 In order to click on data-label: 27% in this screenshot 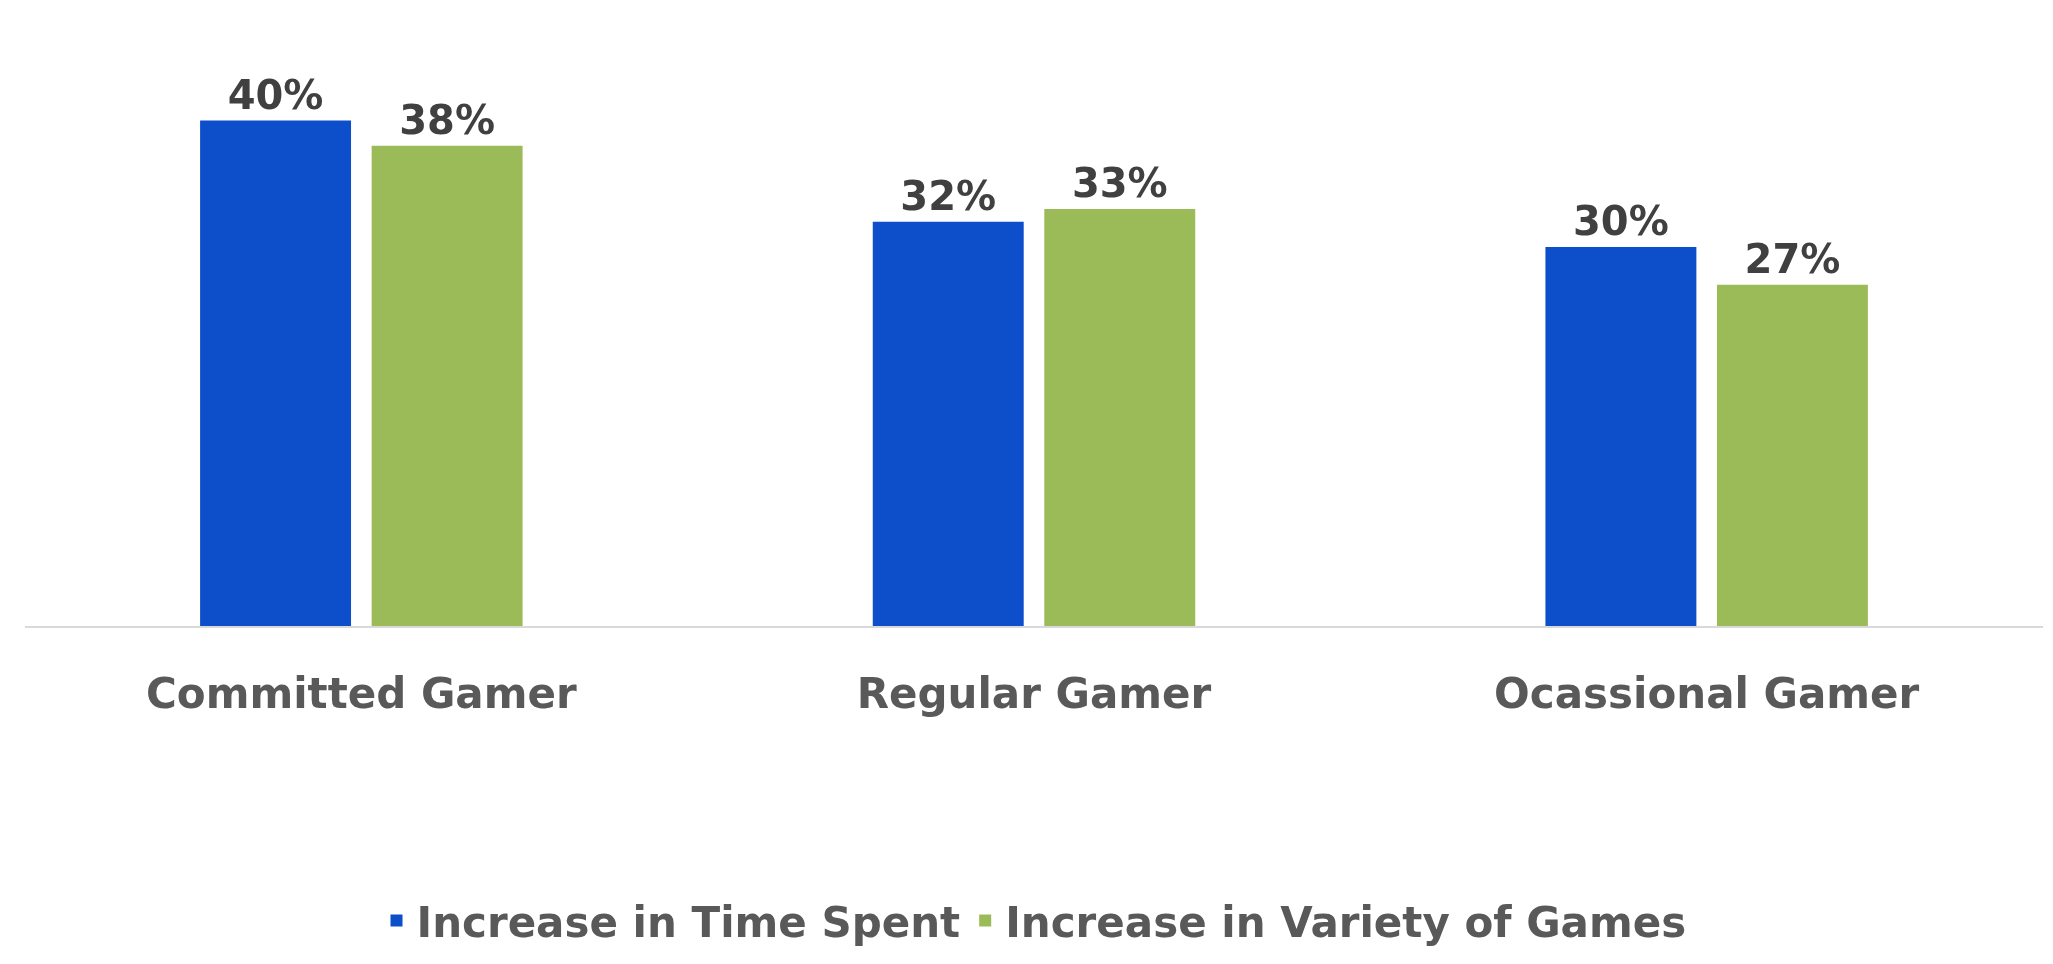, I will do `click(1792, 258)`.